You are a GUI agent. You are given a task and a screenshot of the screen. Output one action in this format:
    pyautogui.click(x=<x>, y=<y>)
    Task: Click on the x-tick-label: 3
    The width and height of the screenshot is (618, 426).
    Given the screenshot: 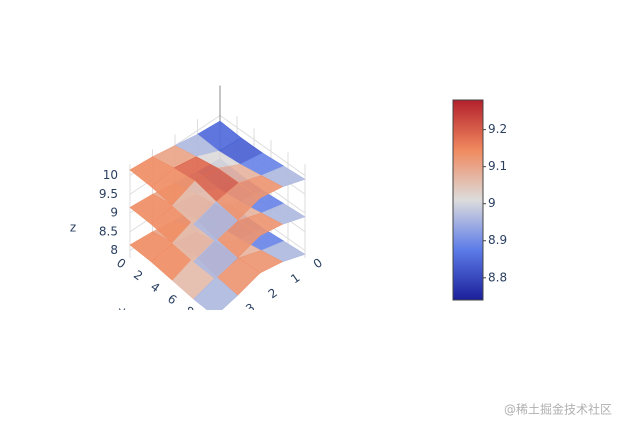 What is the action you would take?
    pyautogui.click(x=250, y=308)
    